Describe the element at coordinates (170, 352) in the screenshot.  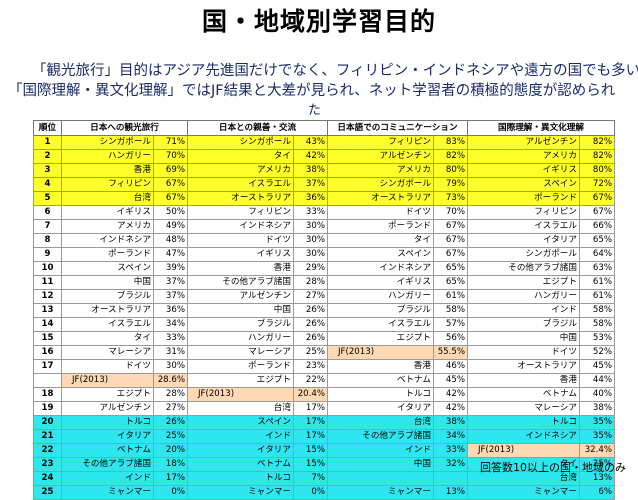
I see `percent-cell: 31%` at that location.